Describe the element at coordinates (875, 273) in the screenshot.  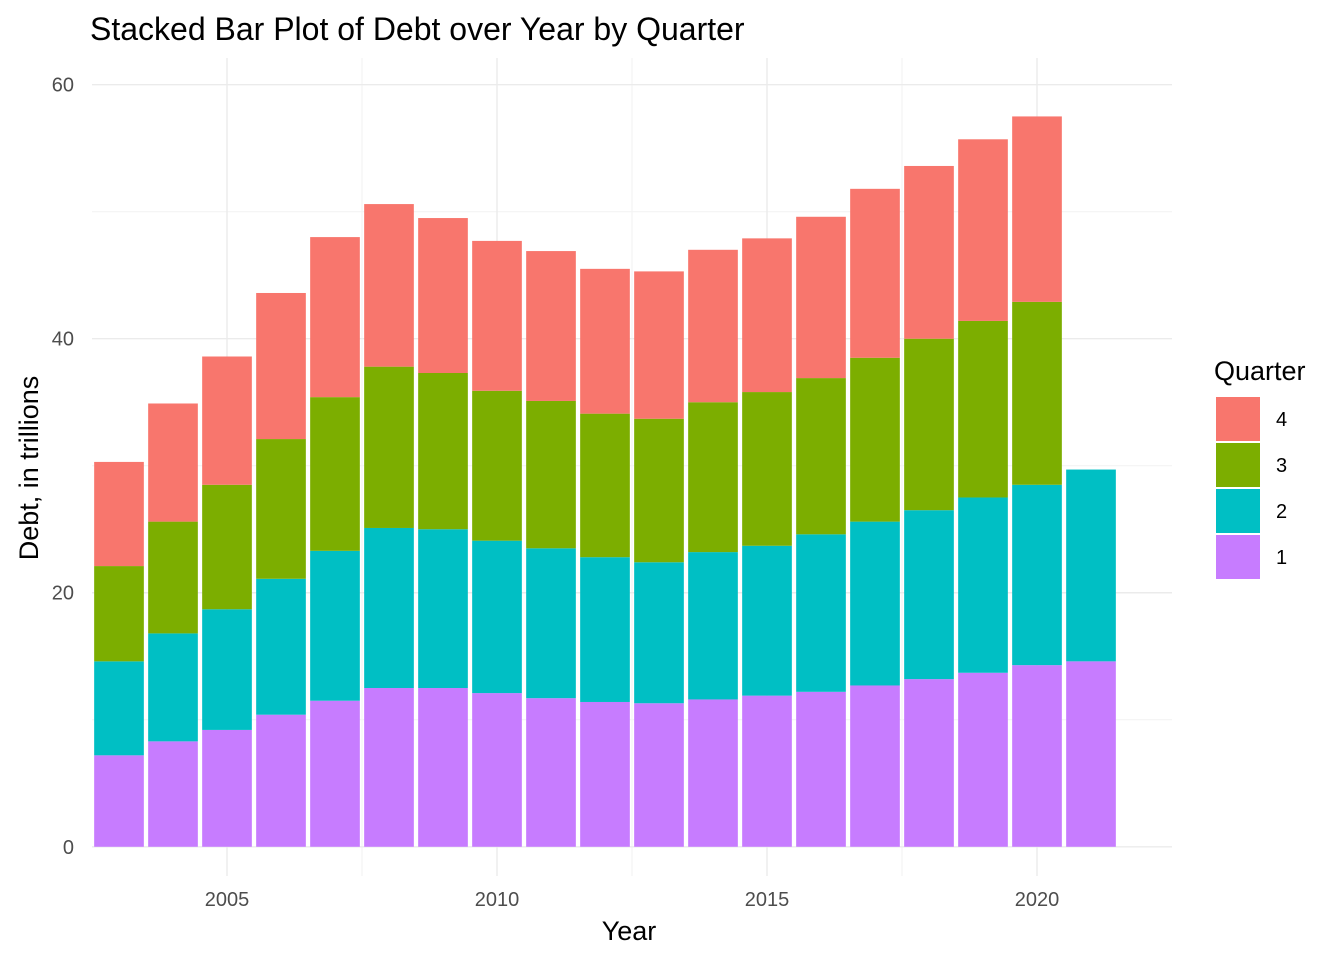
I see `bar-q4-2017` at that location.